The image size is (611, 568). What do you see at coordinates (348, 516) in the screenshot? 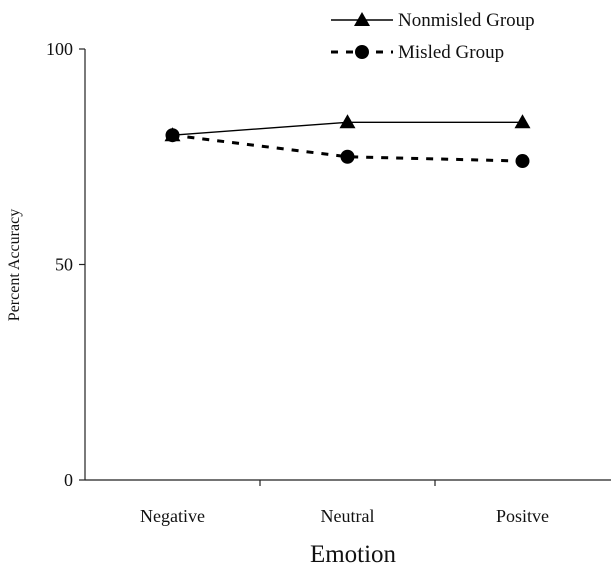
I see `x-tick-label: Neutral` at bounding box center [348, 516].